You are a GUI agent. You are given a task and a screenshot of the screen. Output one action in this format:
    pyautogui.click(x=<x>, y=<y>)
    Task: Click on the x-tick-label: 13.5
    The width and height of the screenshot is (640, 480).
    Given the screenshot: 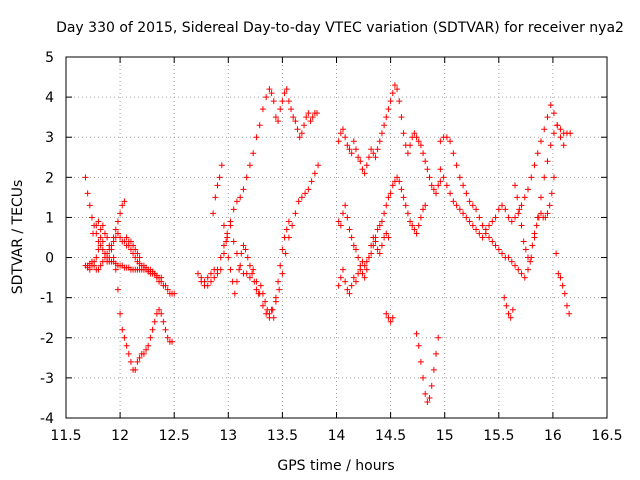 What is the action you would take?
    pyautogui.click(x=282, y=436)
    